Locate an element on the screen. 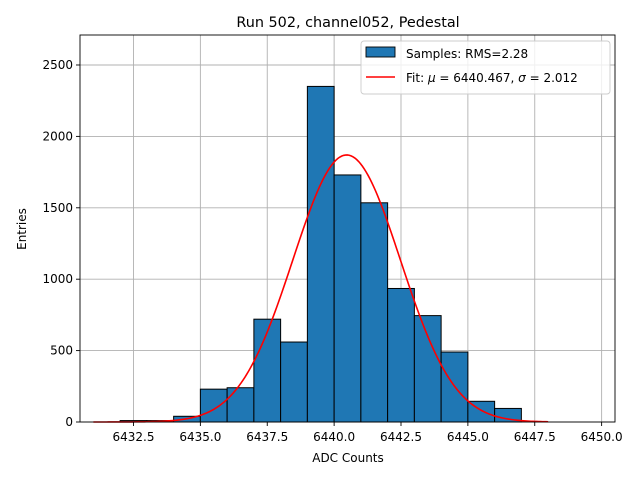  legend-box is located at coordinates (485, 67).